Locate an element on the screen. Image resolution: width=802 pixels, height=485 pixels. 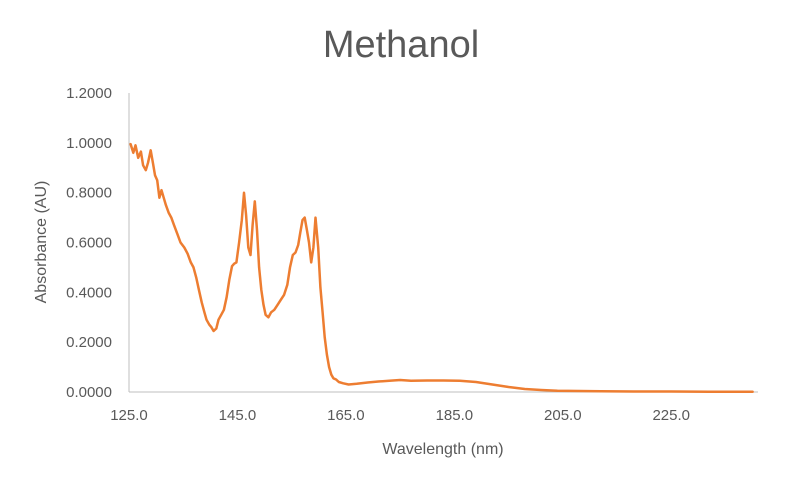
x-tick-label: 165.0 is located at coordinates (346, 415).